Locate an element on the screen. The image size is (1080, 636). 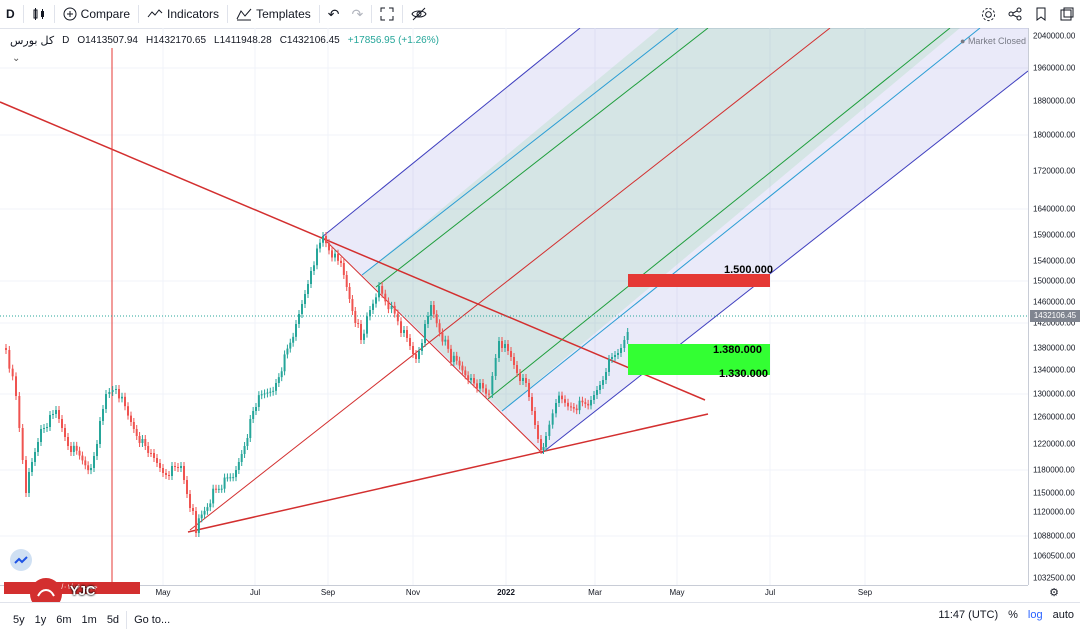
redo-button: ↷ is located at coordinates (358, 14).